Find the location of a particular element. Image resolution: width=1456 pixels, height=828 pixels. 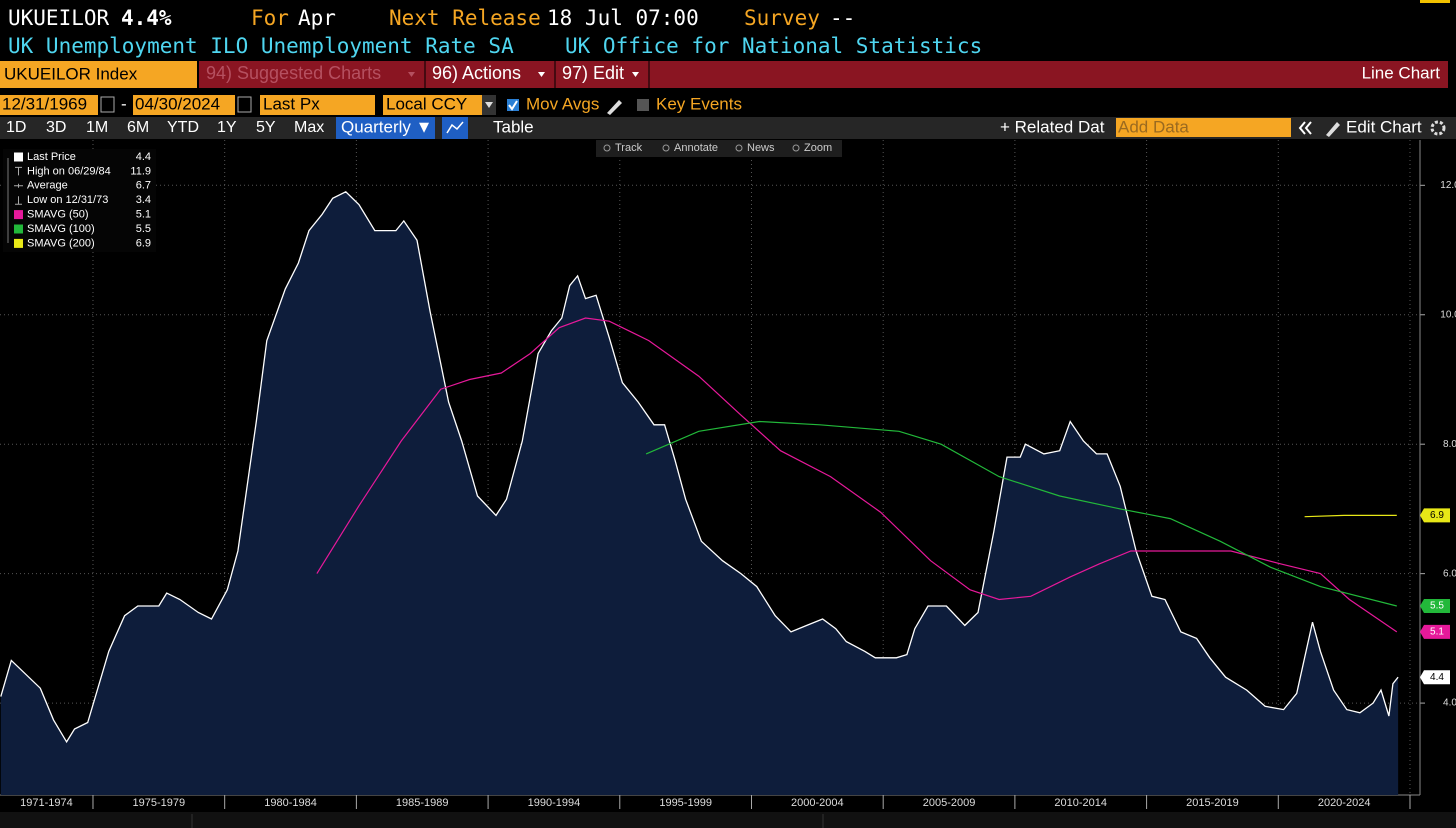

range-tab: YTD is located at coordinates (183, 127).